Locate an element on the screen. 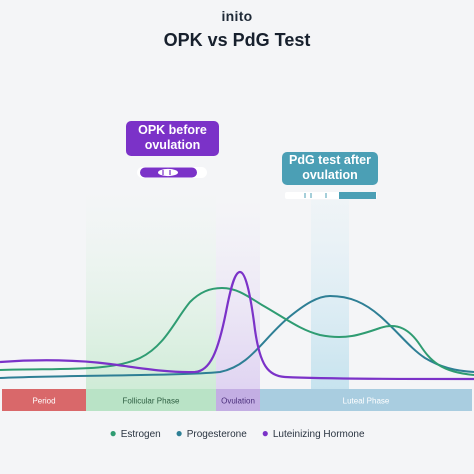 This screenshot has height=474, width=474. phase-follicular-label: Follicular Phase is located at coordinates (151, 401).